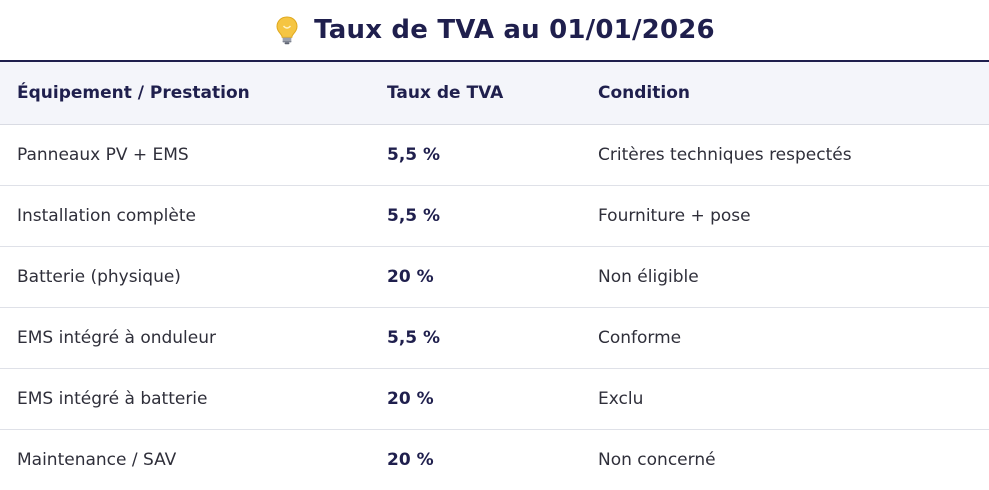 The height and width of the screenshot is (490, 989). Describe the element at coordinates (106, 215) in the screenshot. I see `cell-equipment: Installation complète` at that location.